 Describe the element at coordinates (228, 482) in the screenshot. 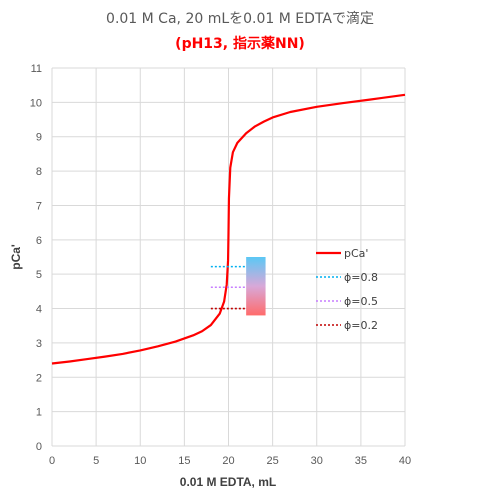

I see `x-axis-label: 0.01 M EDTA, mL` at that location.